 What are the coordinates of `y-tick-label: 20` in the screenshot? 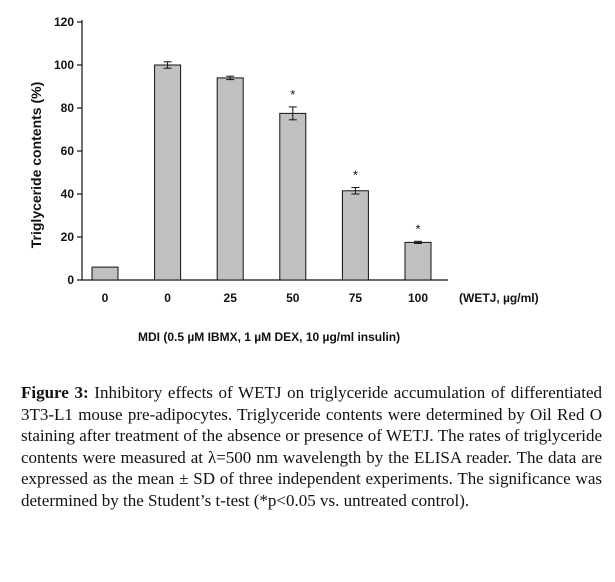 It's located at (68, 237).